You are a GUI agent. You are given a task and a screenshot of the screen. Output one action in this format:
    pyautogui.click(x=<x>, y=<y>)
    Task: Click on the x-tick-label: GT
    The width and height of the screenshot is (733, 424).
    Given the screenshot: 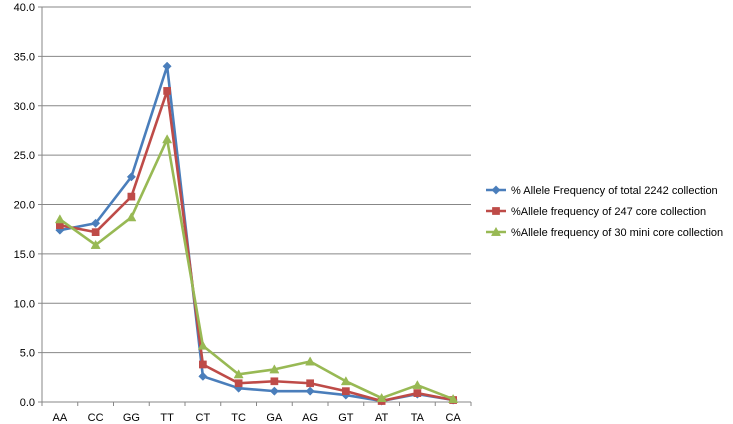 What is the action you would take?
    pyautogui.click(x=346, y=418)
    